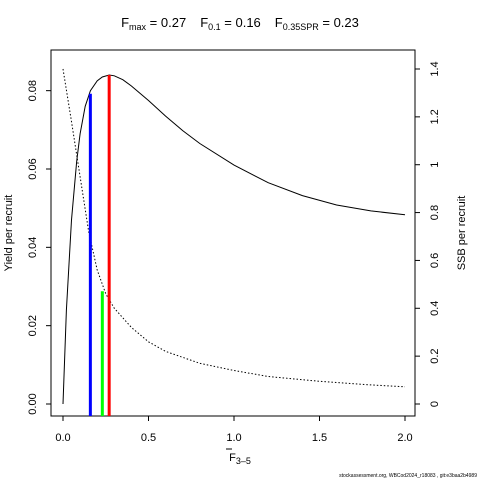 The image size is (480, 480). Describe the element at coordinates (319, 438) in the screenshot. I see `x-tick-label: 1.5` at that location.